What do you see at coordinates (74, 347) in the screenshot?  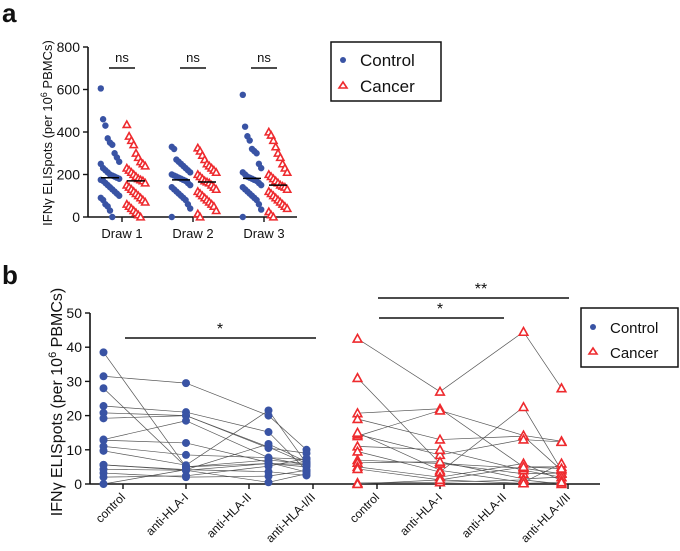 I see `y-tick-label: 40` at bounding box center [74, 347].